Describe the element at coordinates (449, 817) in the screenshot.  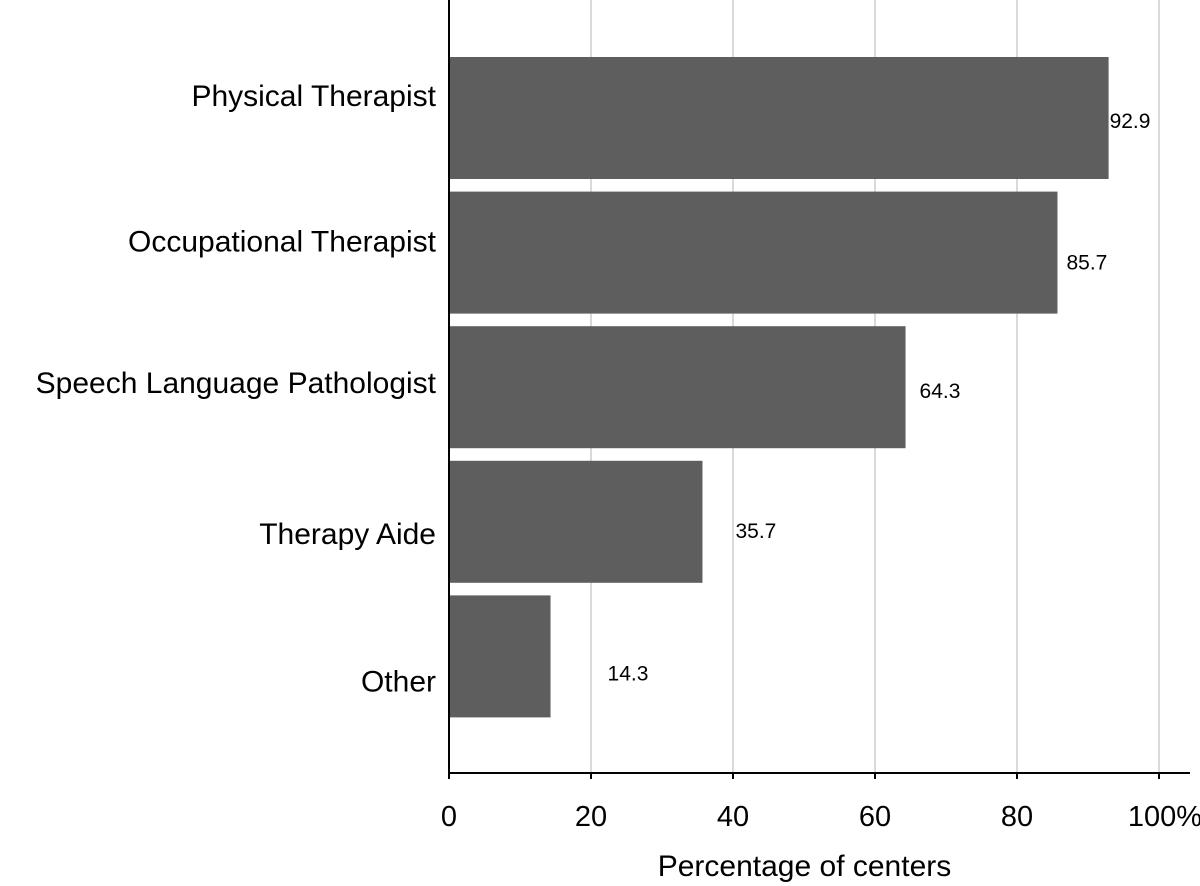
I see `x-tick-label-0: 0` at that location.